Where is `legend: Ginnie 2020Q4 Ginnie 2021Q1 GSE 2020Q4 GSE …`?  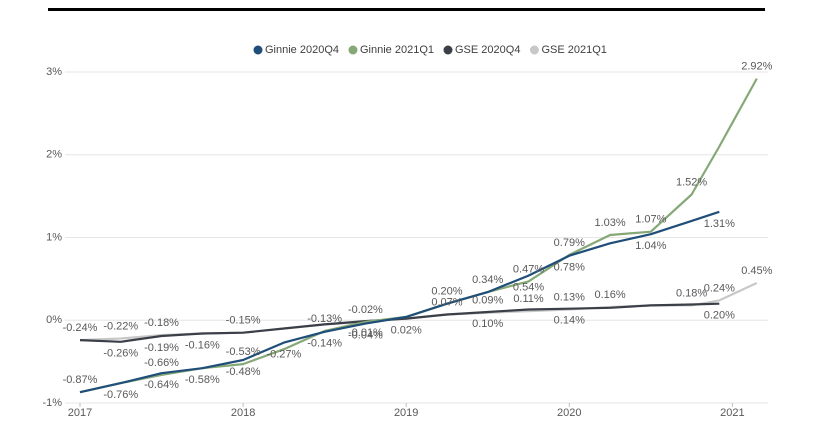 legend: Ginnie 2020Q4 Ginnie 2021Q1 GSE 2020Q4 GSE … is located at coordinates (430, 50).